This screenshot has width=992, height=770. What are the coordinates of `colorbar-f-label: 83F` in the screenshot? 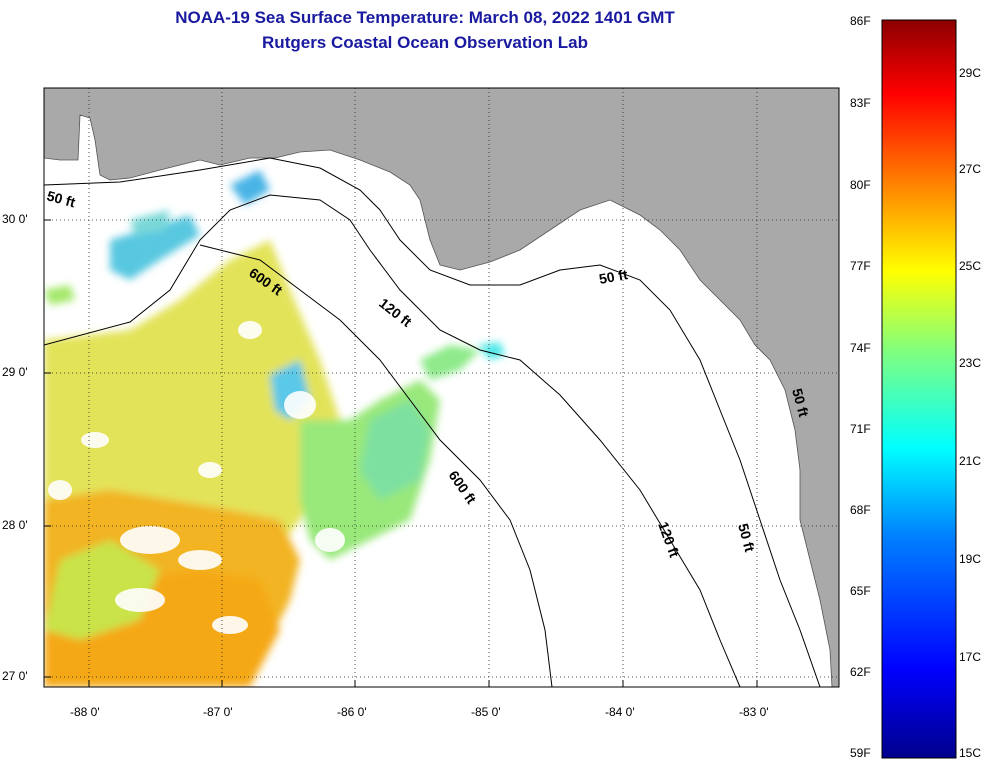 It's located at (860, 103).